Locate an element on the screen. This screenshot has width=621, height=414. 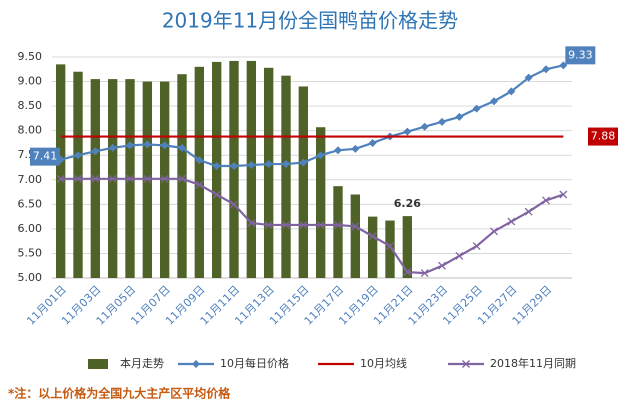
y-tick-label: 9.00 is located at coordinates (30, 81).